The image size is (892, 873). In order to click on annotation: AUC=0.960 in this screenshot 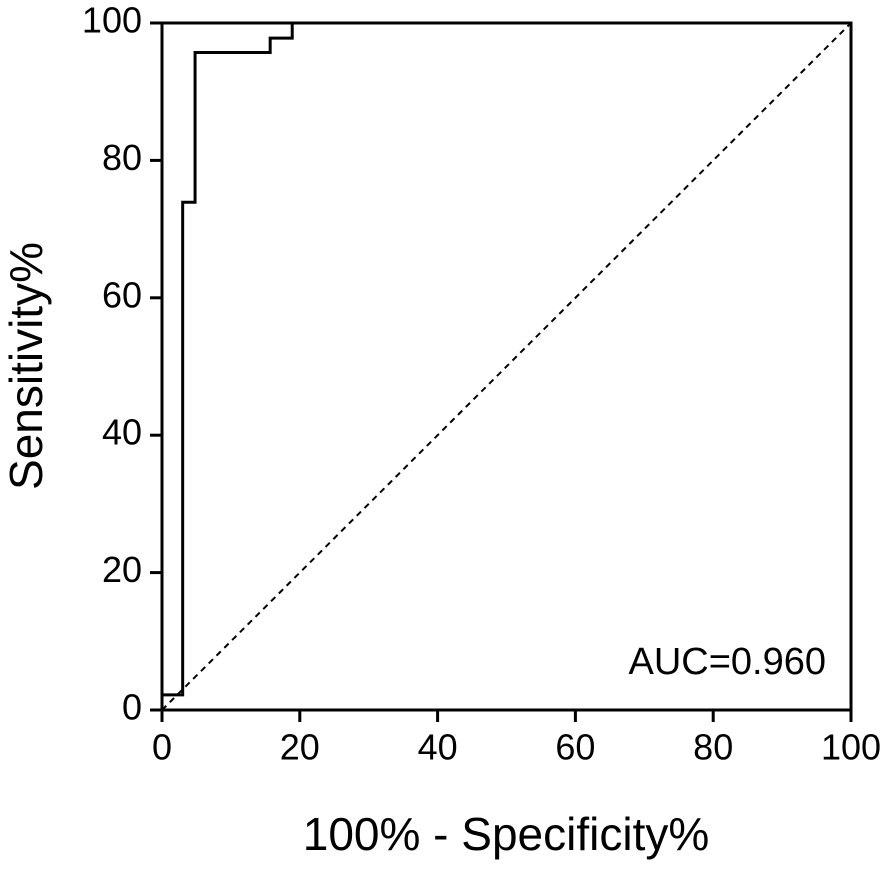, I will do `click(727, 662)`.